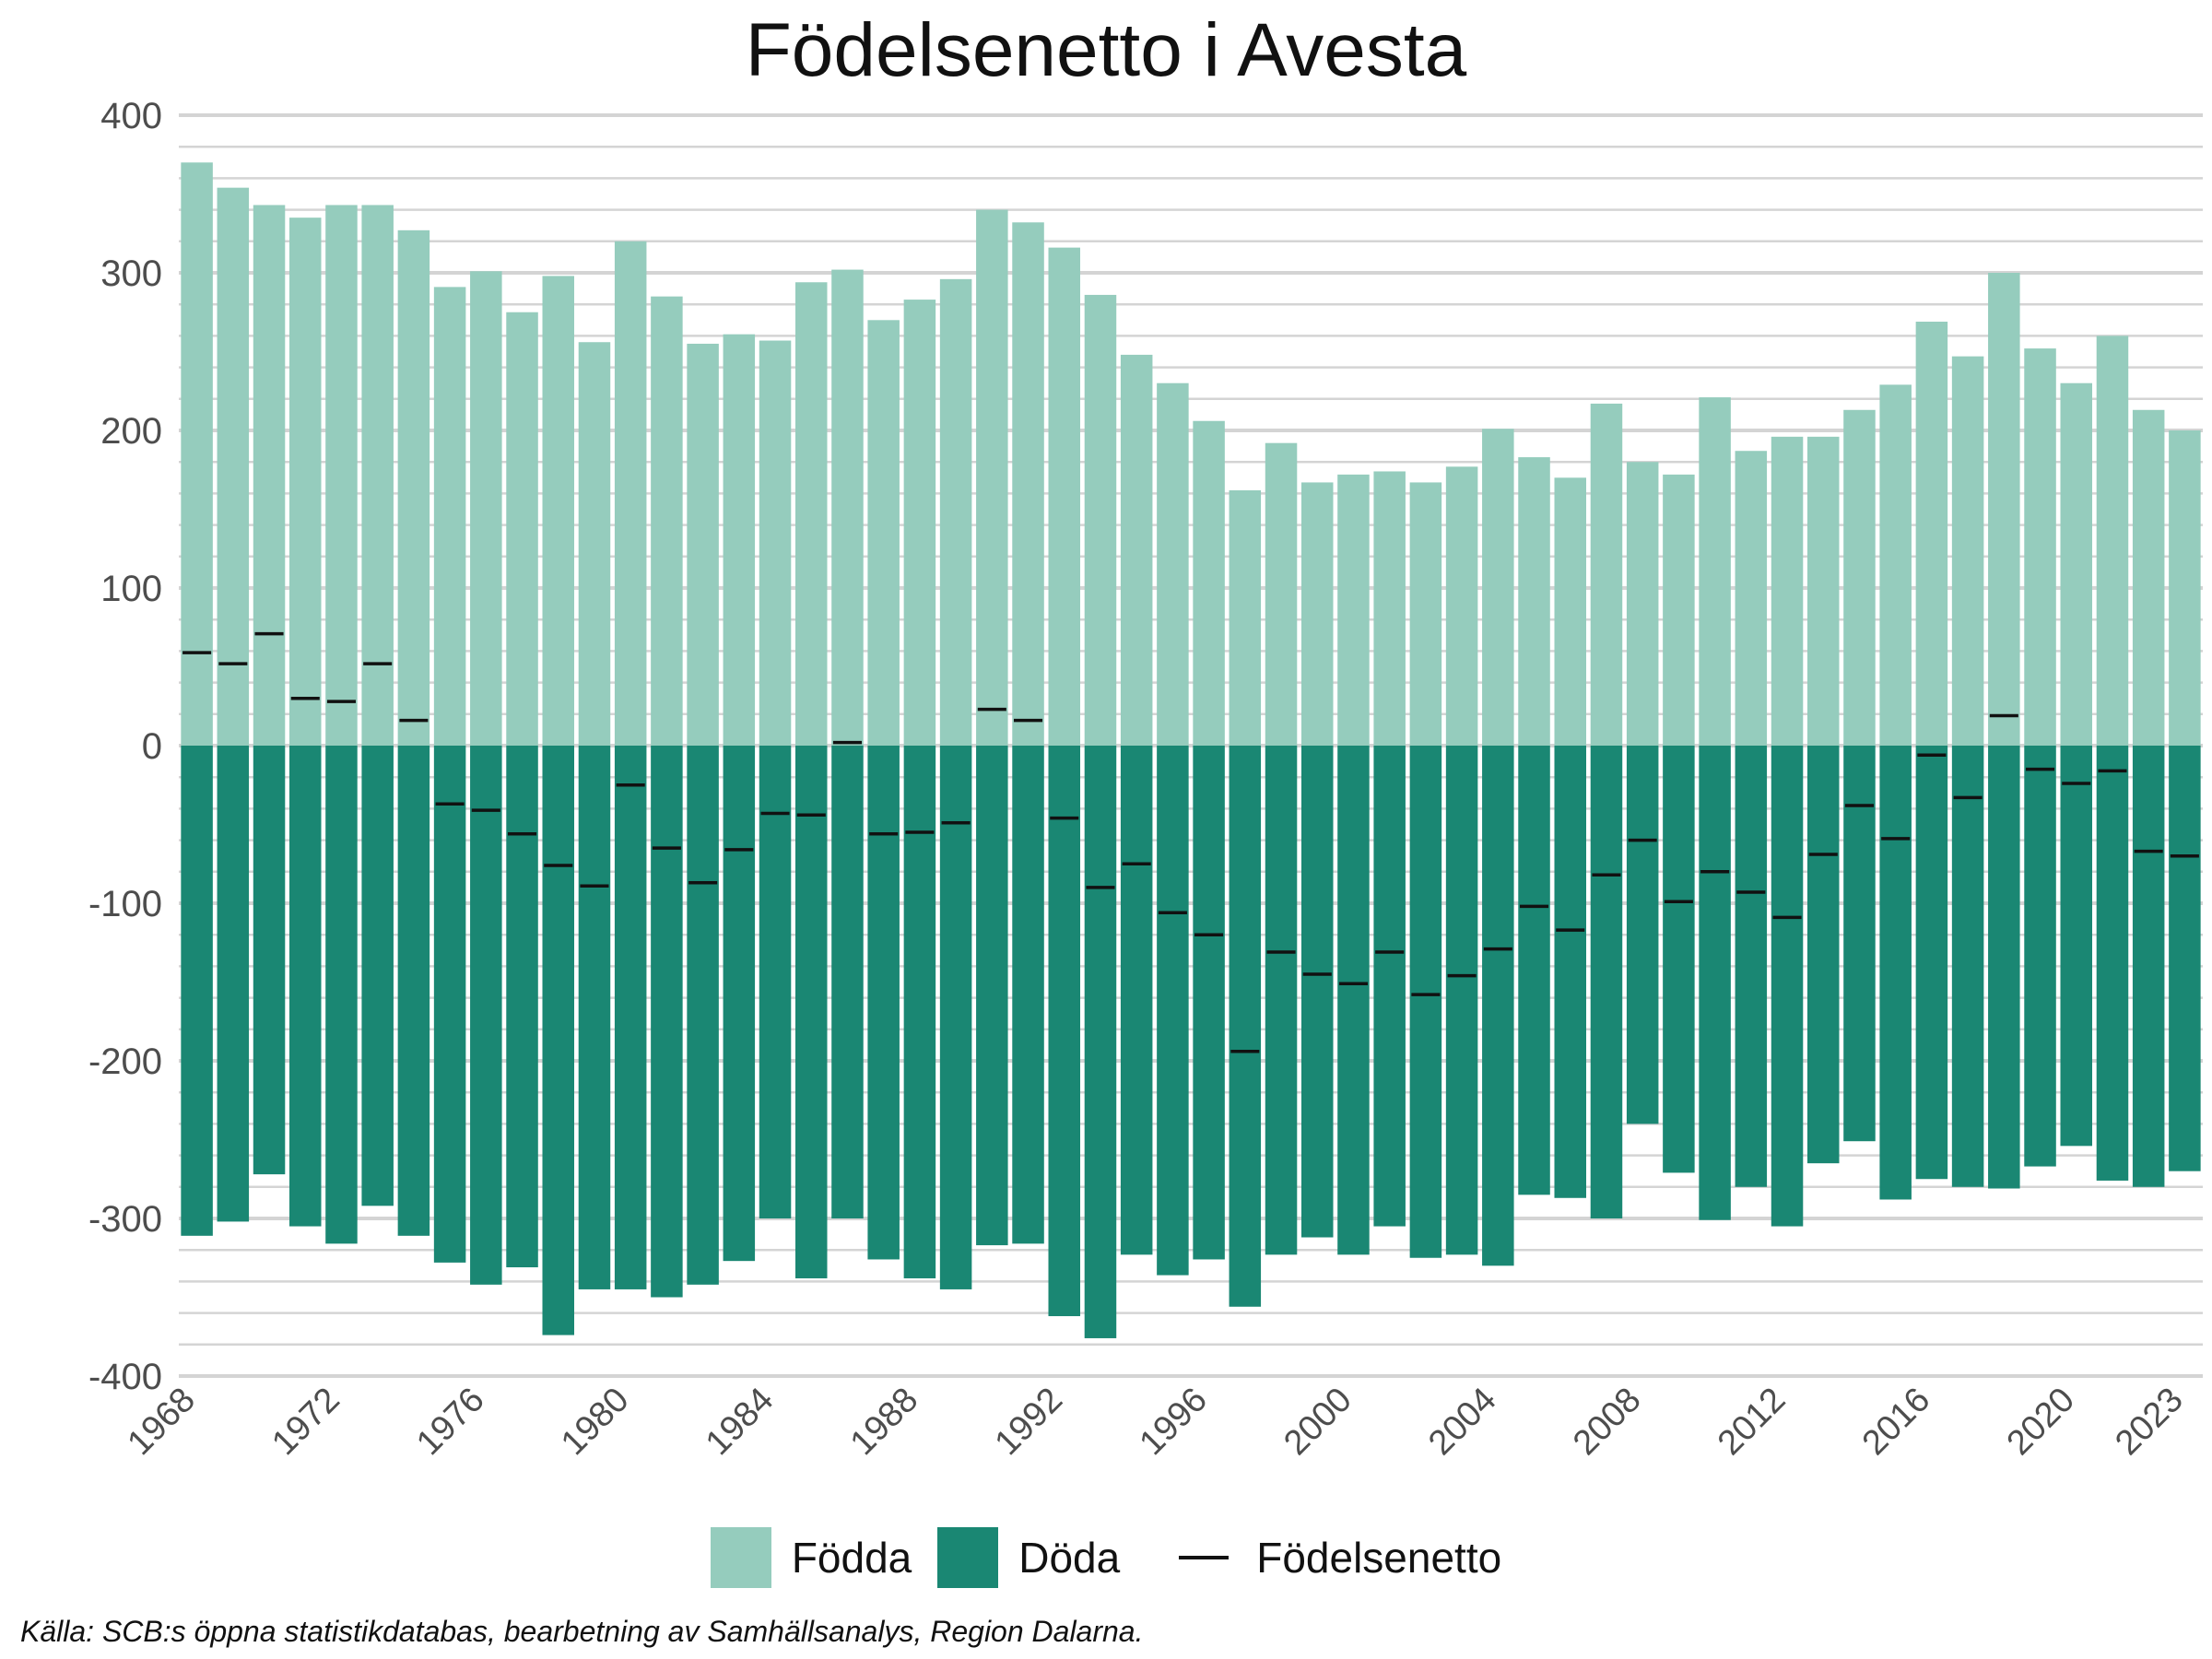  What do you see at coordinates (883, 1003) in the screenshot?
I see `bar-doda-1987` at bounding box center [883, 1003].